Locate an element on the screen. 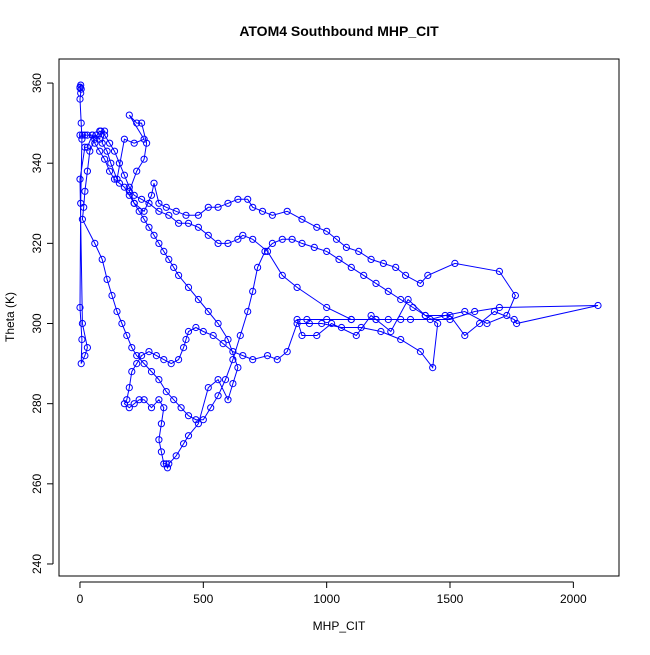 The height and width of the screenshot is (655, 650). x-tick-label: 500 is located at coordinates (203, 599).